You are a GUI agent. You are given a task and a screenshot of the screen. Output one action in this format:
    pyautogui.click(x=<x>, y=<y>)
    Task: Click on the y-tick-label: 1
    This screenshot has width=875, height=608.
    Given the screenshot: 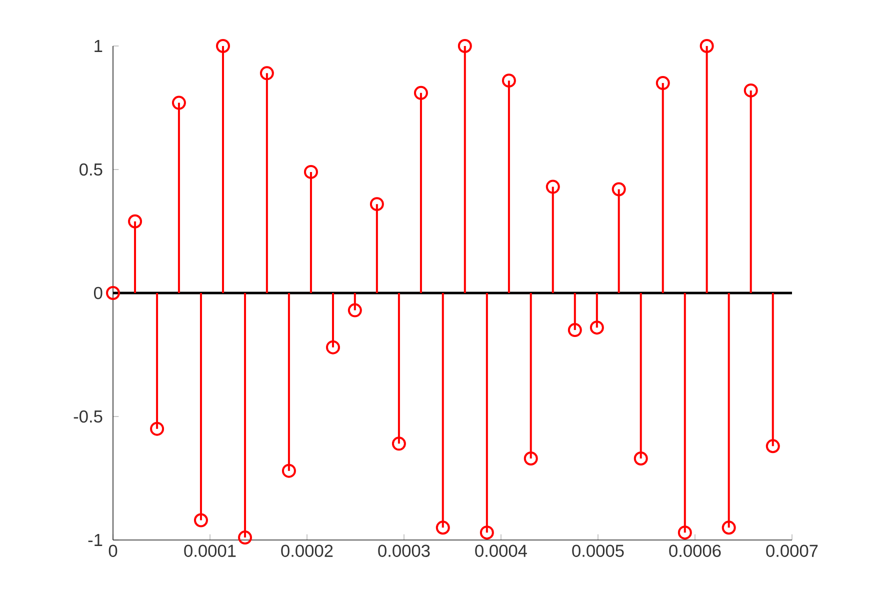 What is the action you would take?
    pyautogui.click(x=98, y=46)
    